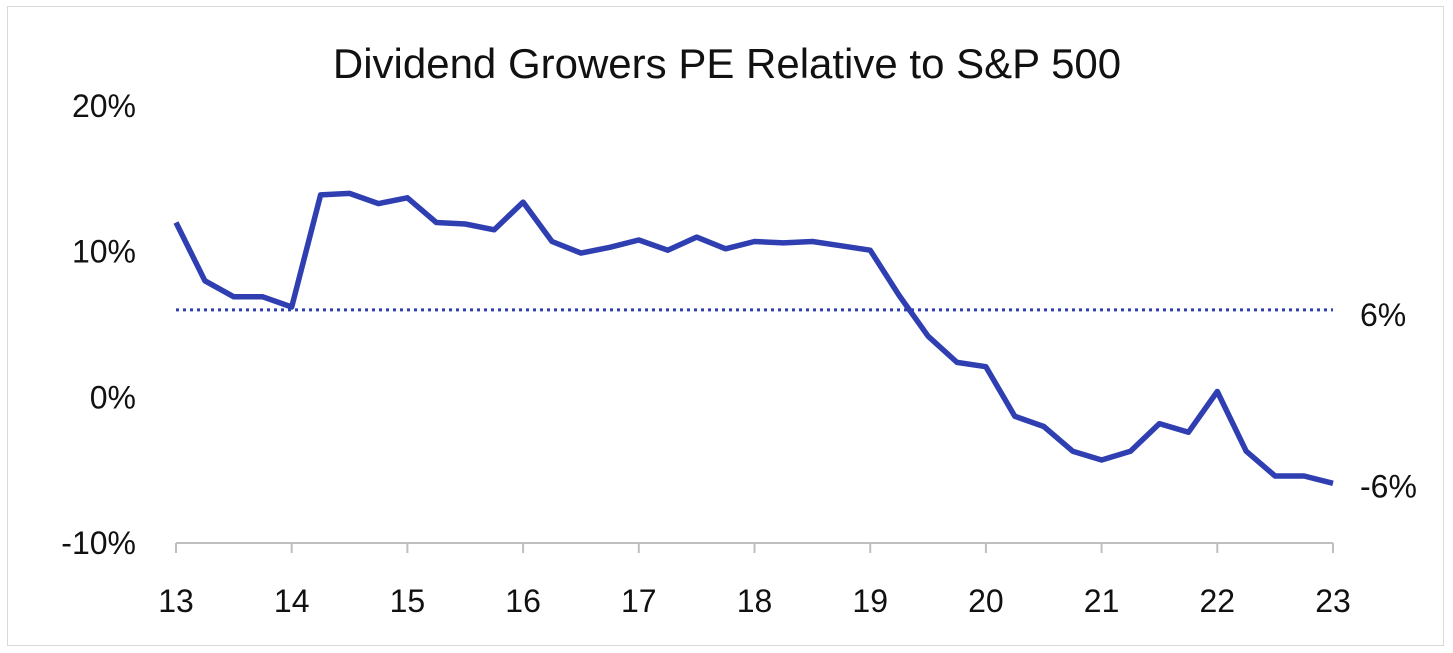  Describe the element at coordinates (1388, 486) in the screenshot. I see `series-end-label: -6%` at that location.